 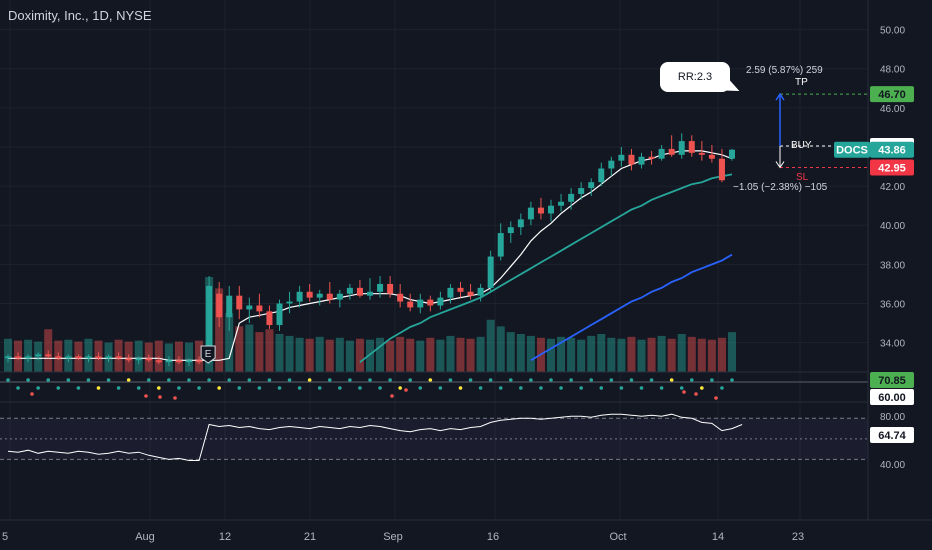 I want to click on price-tick: 48.00, so click(x=892, y=70).